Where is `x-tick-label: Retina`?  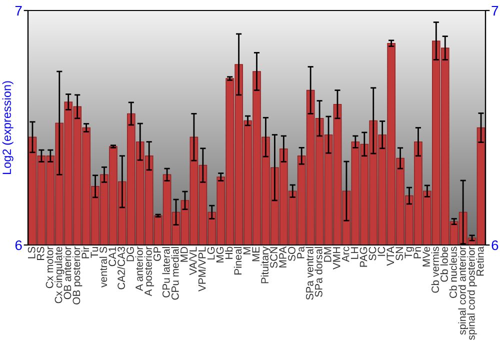
x-tick-label: Retina is located at coordinates (480, 261).